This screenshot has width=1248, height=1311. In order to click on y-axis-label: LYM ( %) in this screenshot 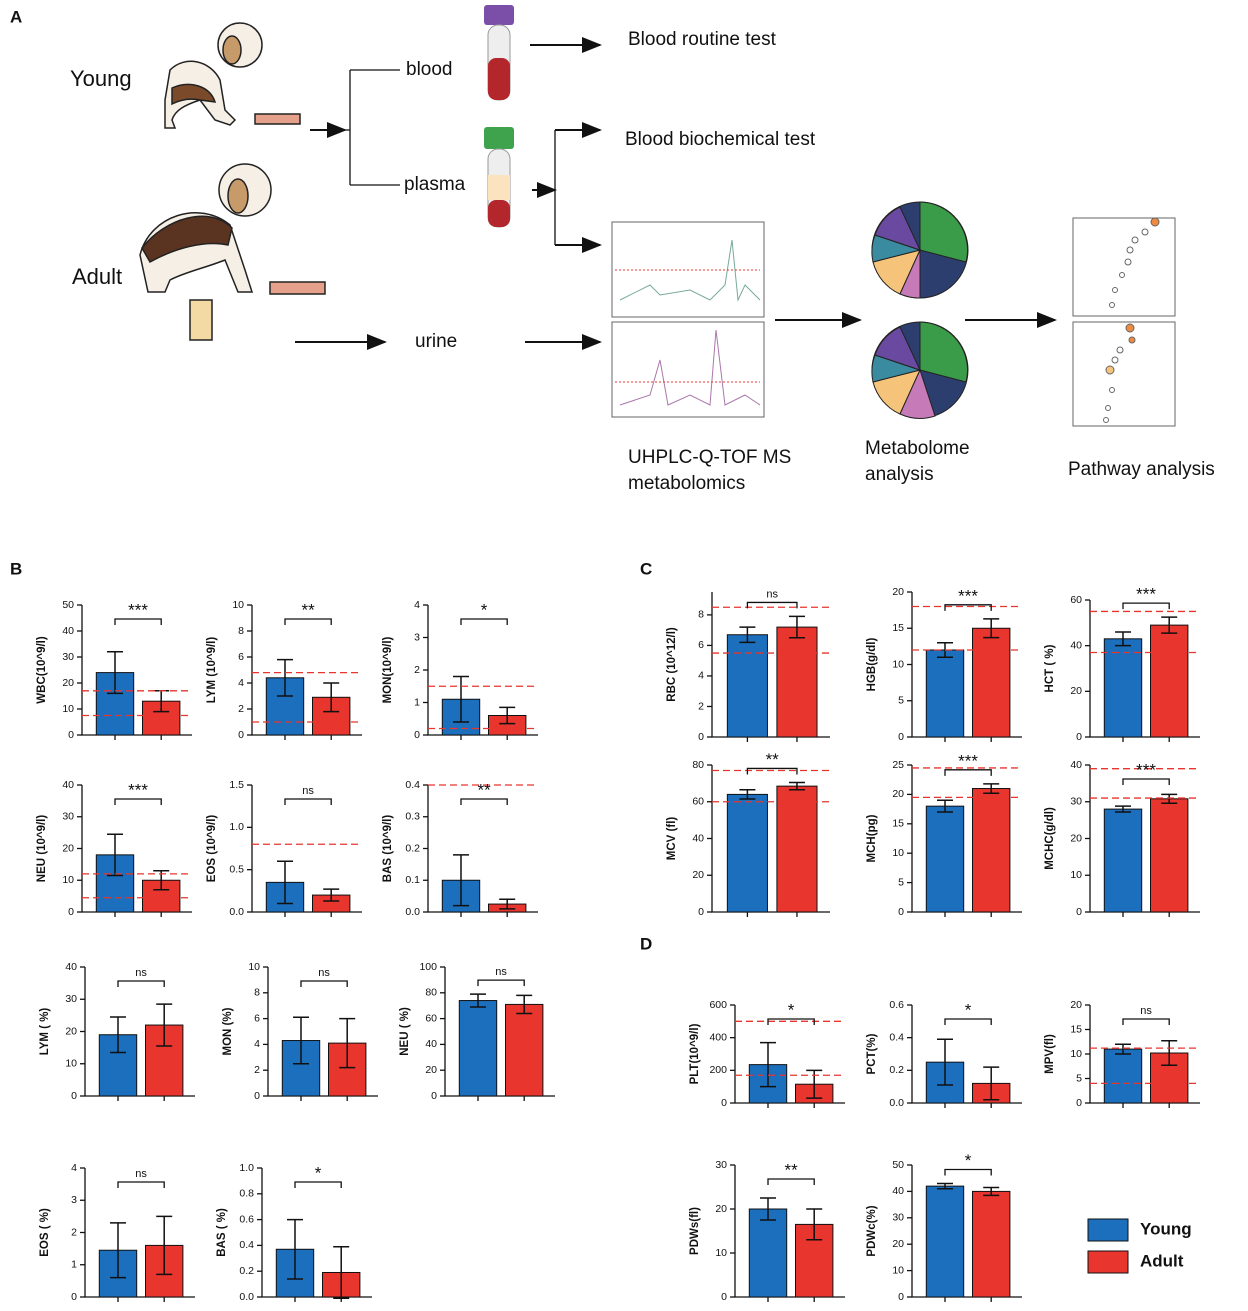, I will do `click(45, 1032)`.